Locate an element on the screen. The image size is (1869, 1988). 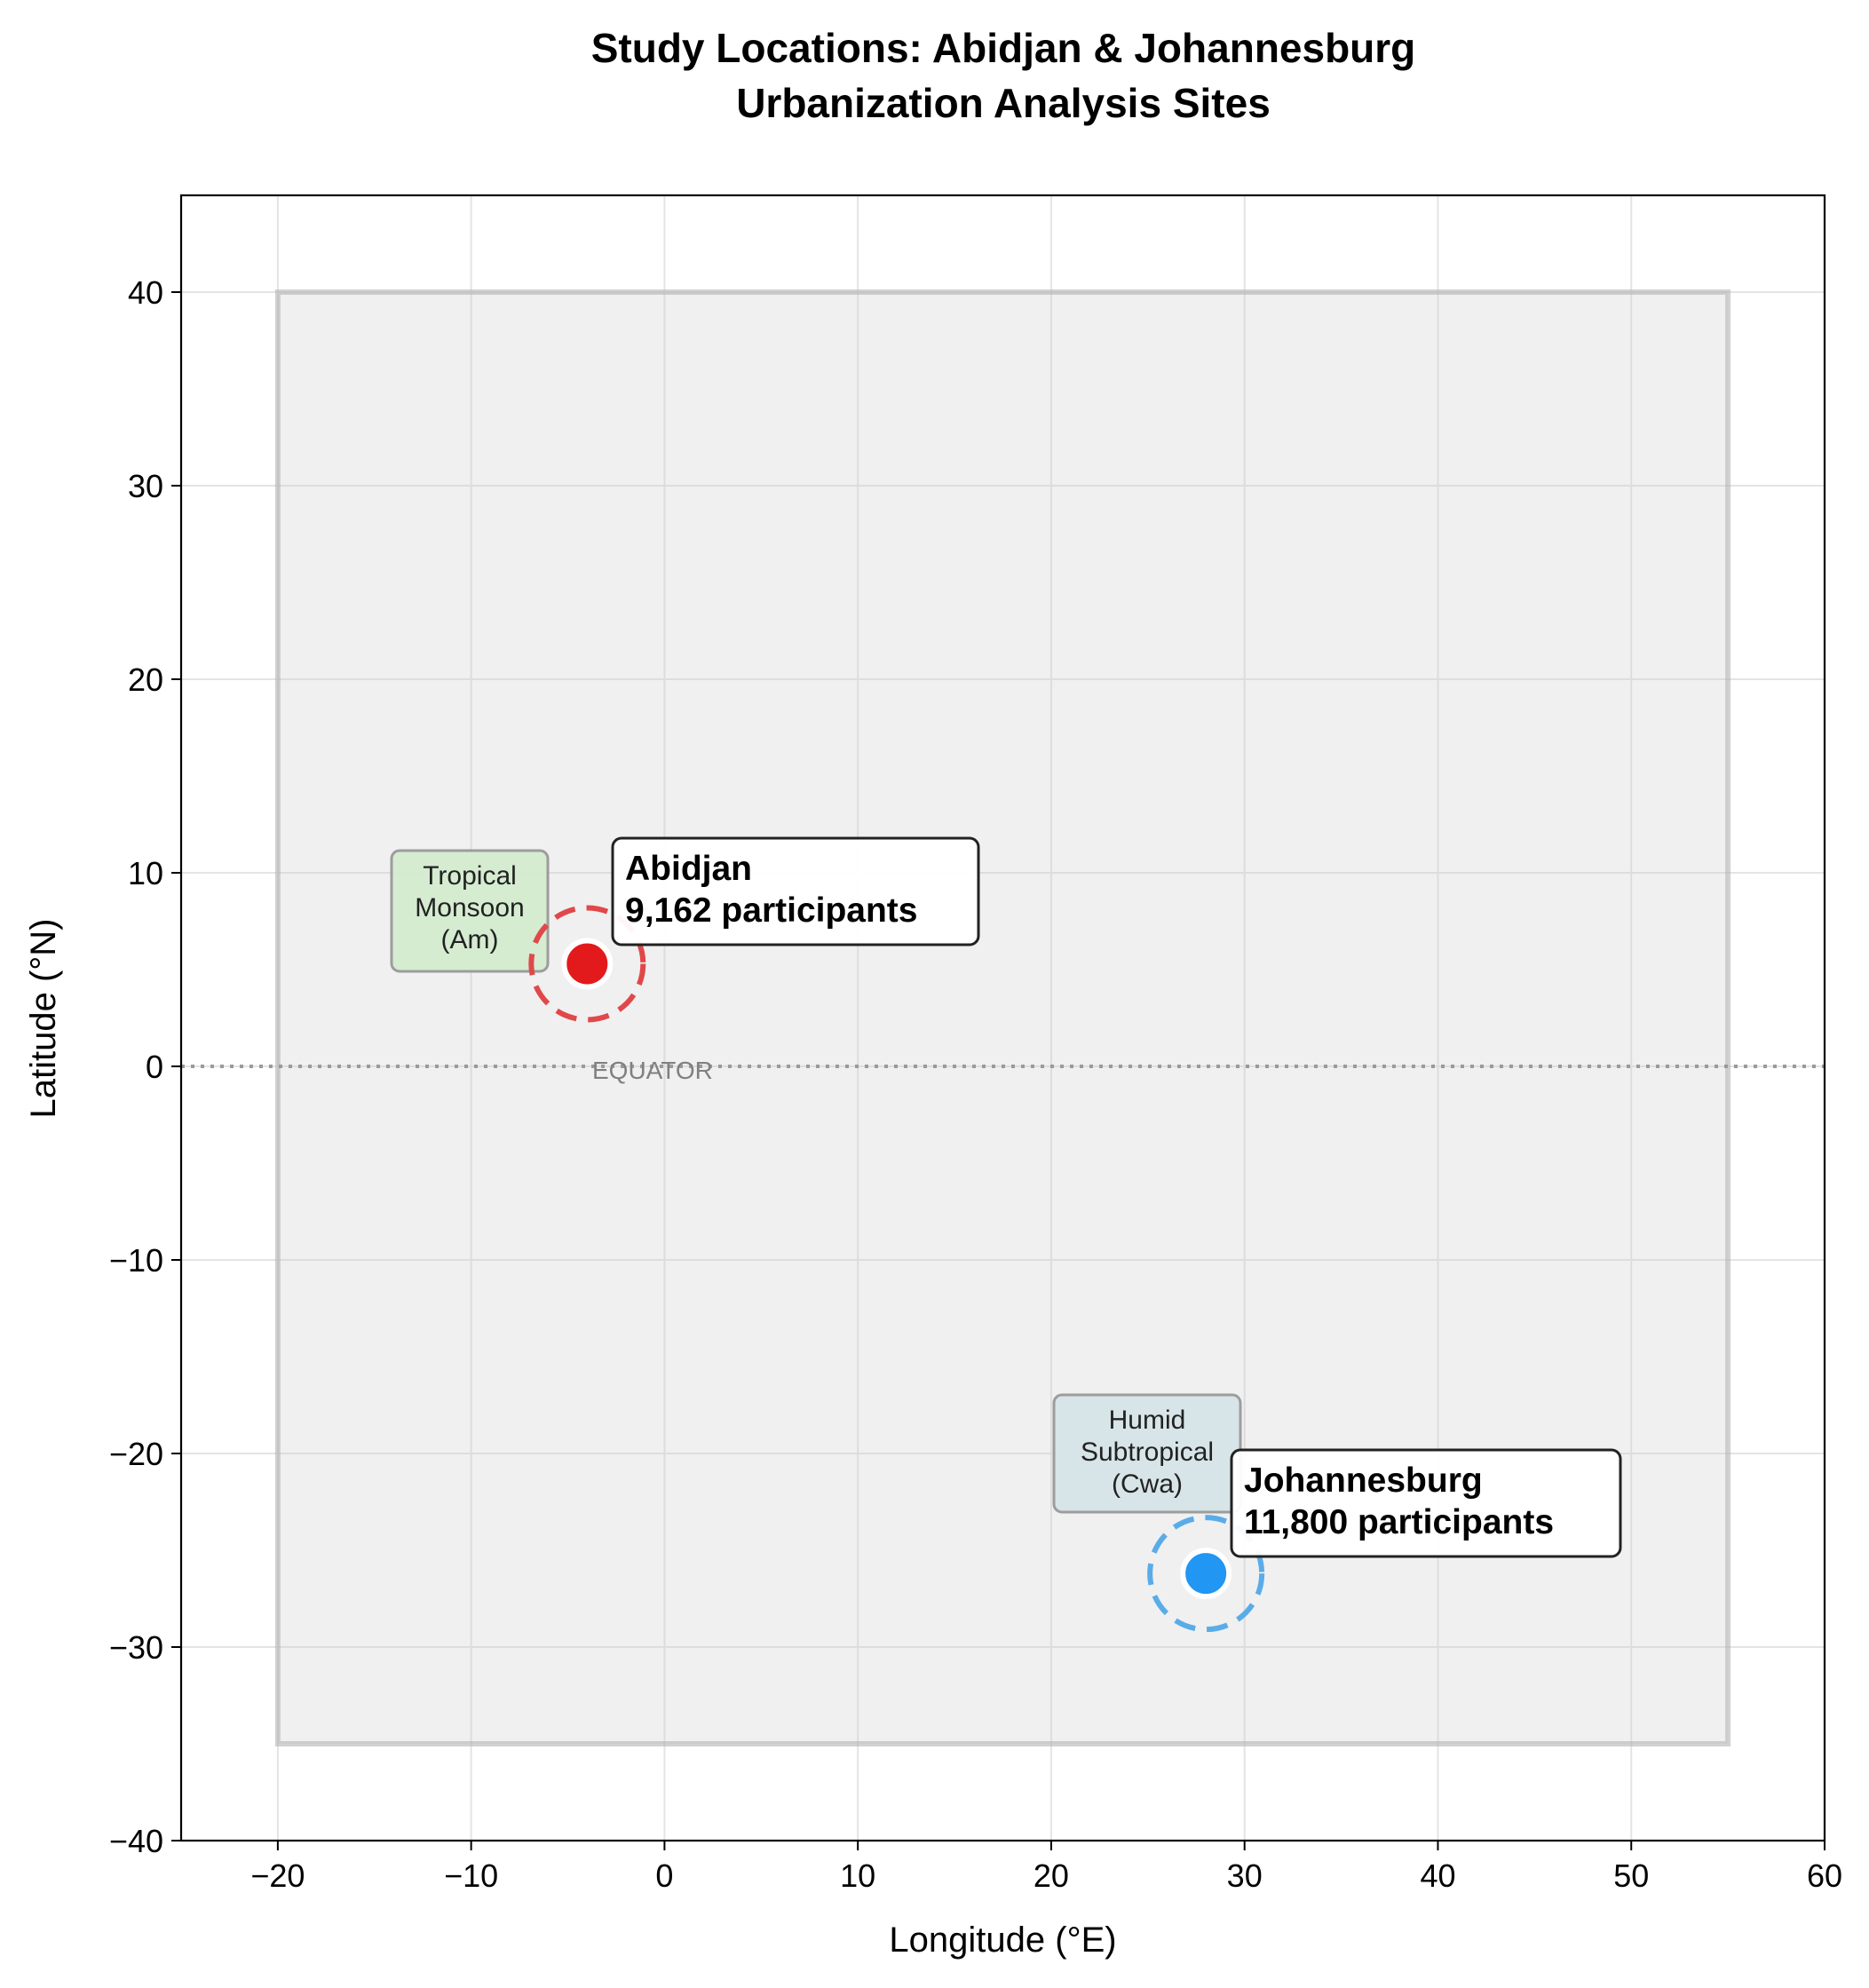
site-label-line: Johannesburg is located at coordinates (1363, 1480).